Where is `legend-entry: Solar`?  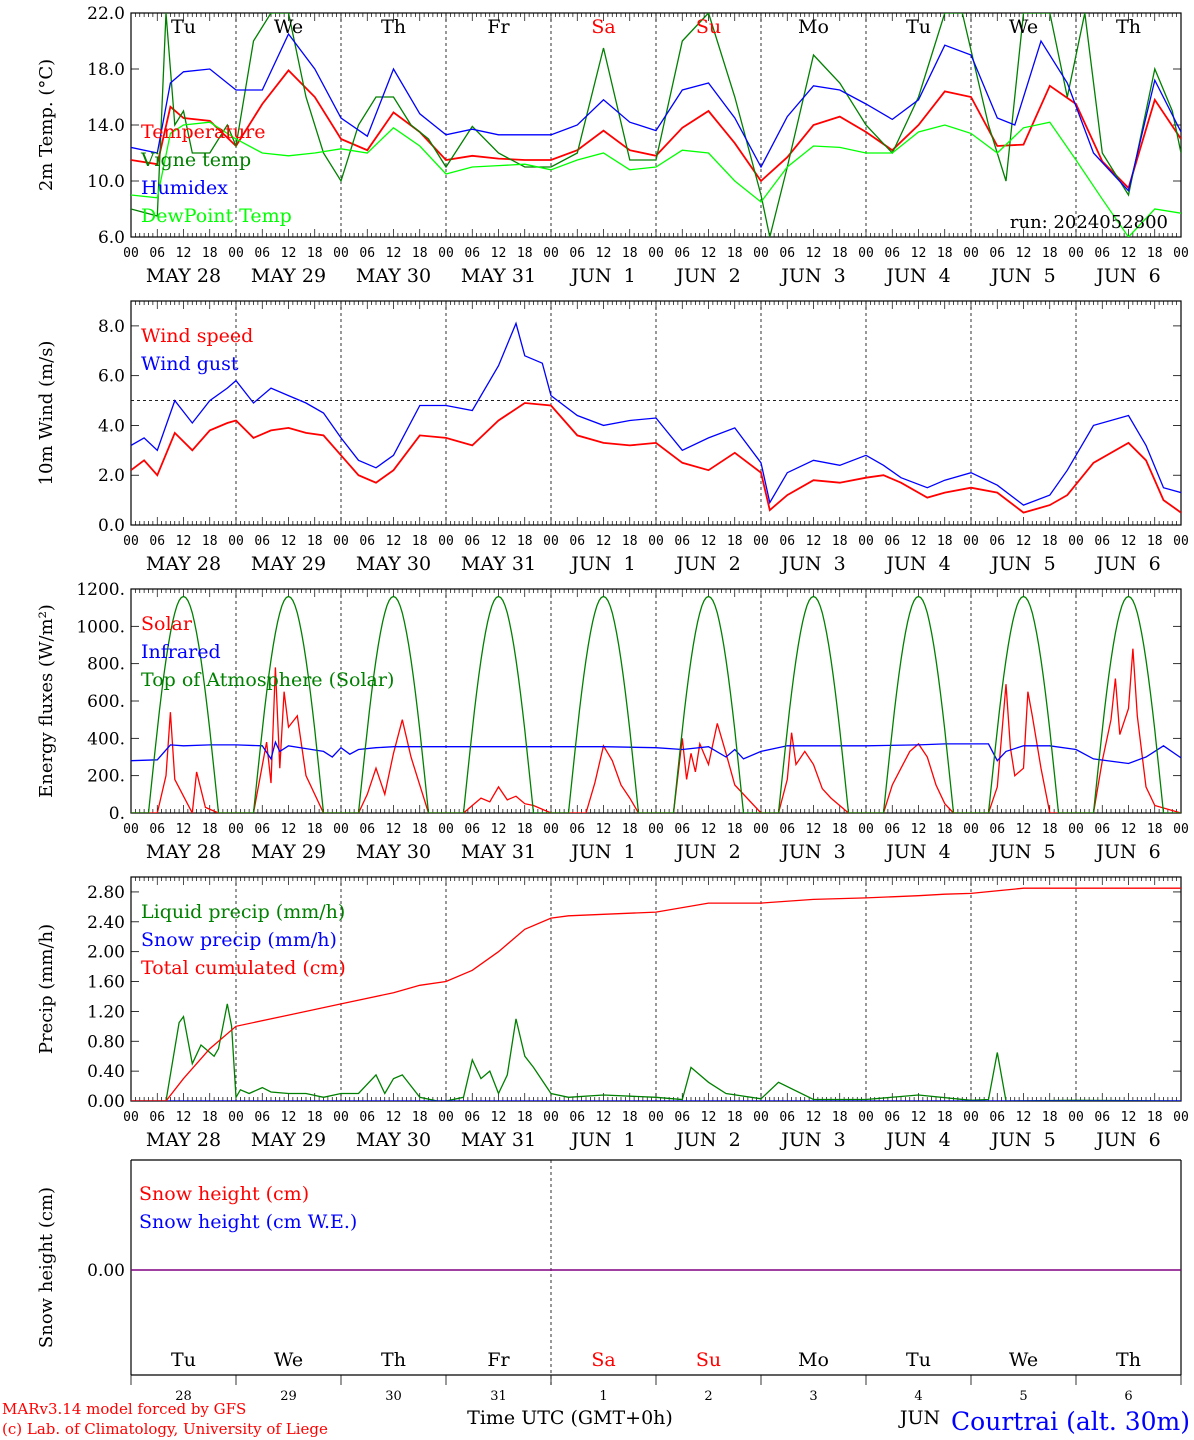
legend-entry: Solar is located at coordinates (167, 624).